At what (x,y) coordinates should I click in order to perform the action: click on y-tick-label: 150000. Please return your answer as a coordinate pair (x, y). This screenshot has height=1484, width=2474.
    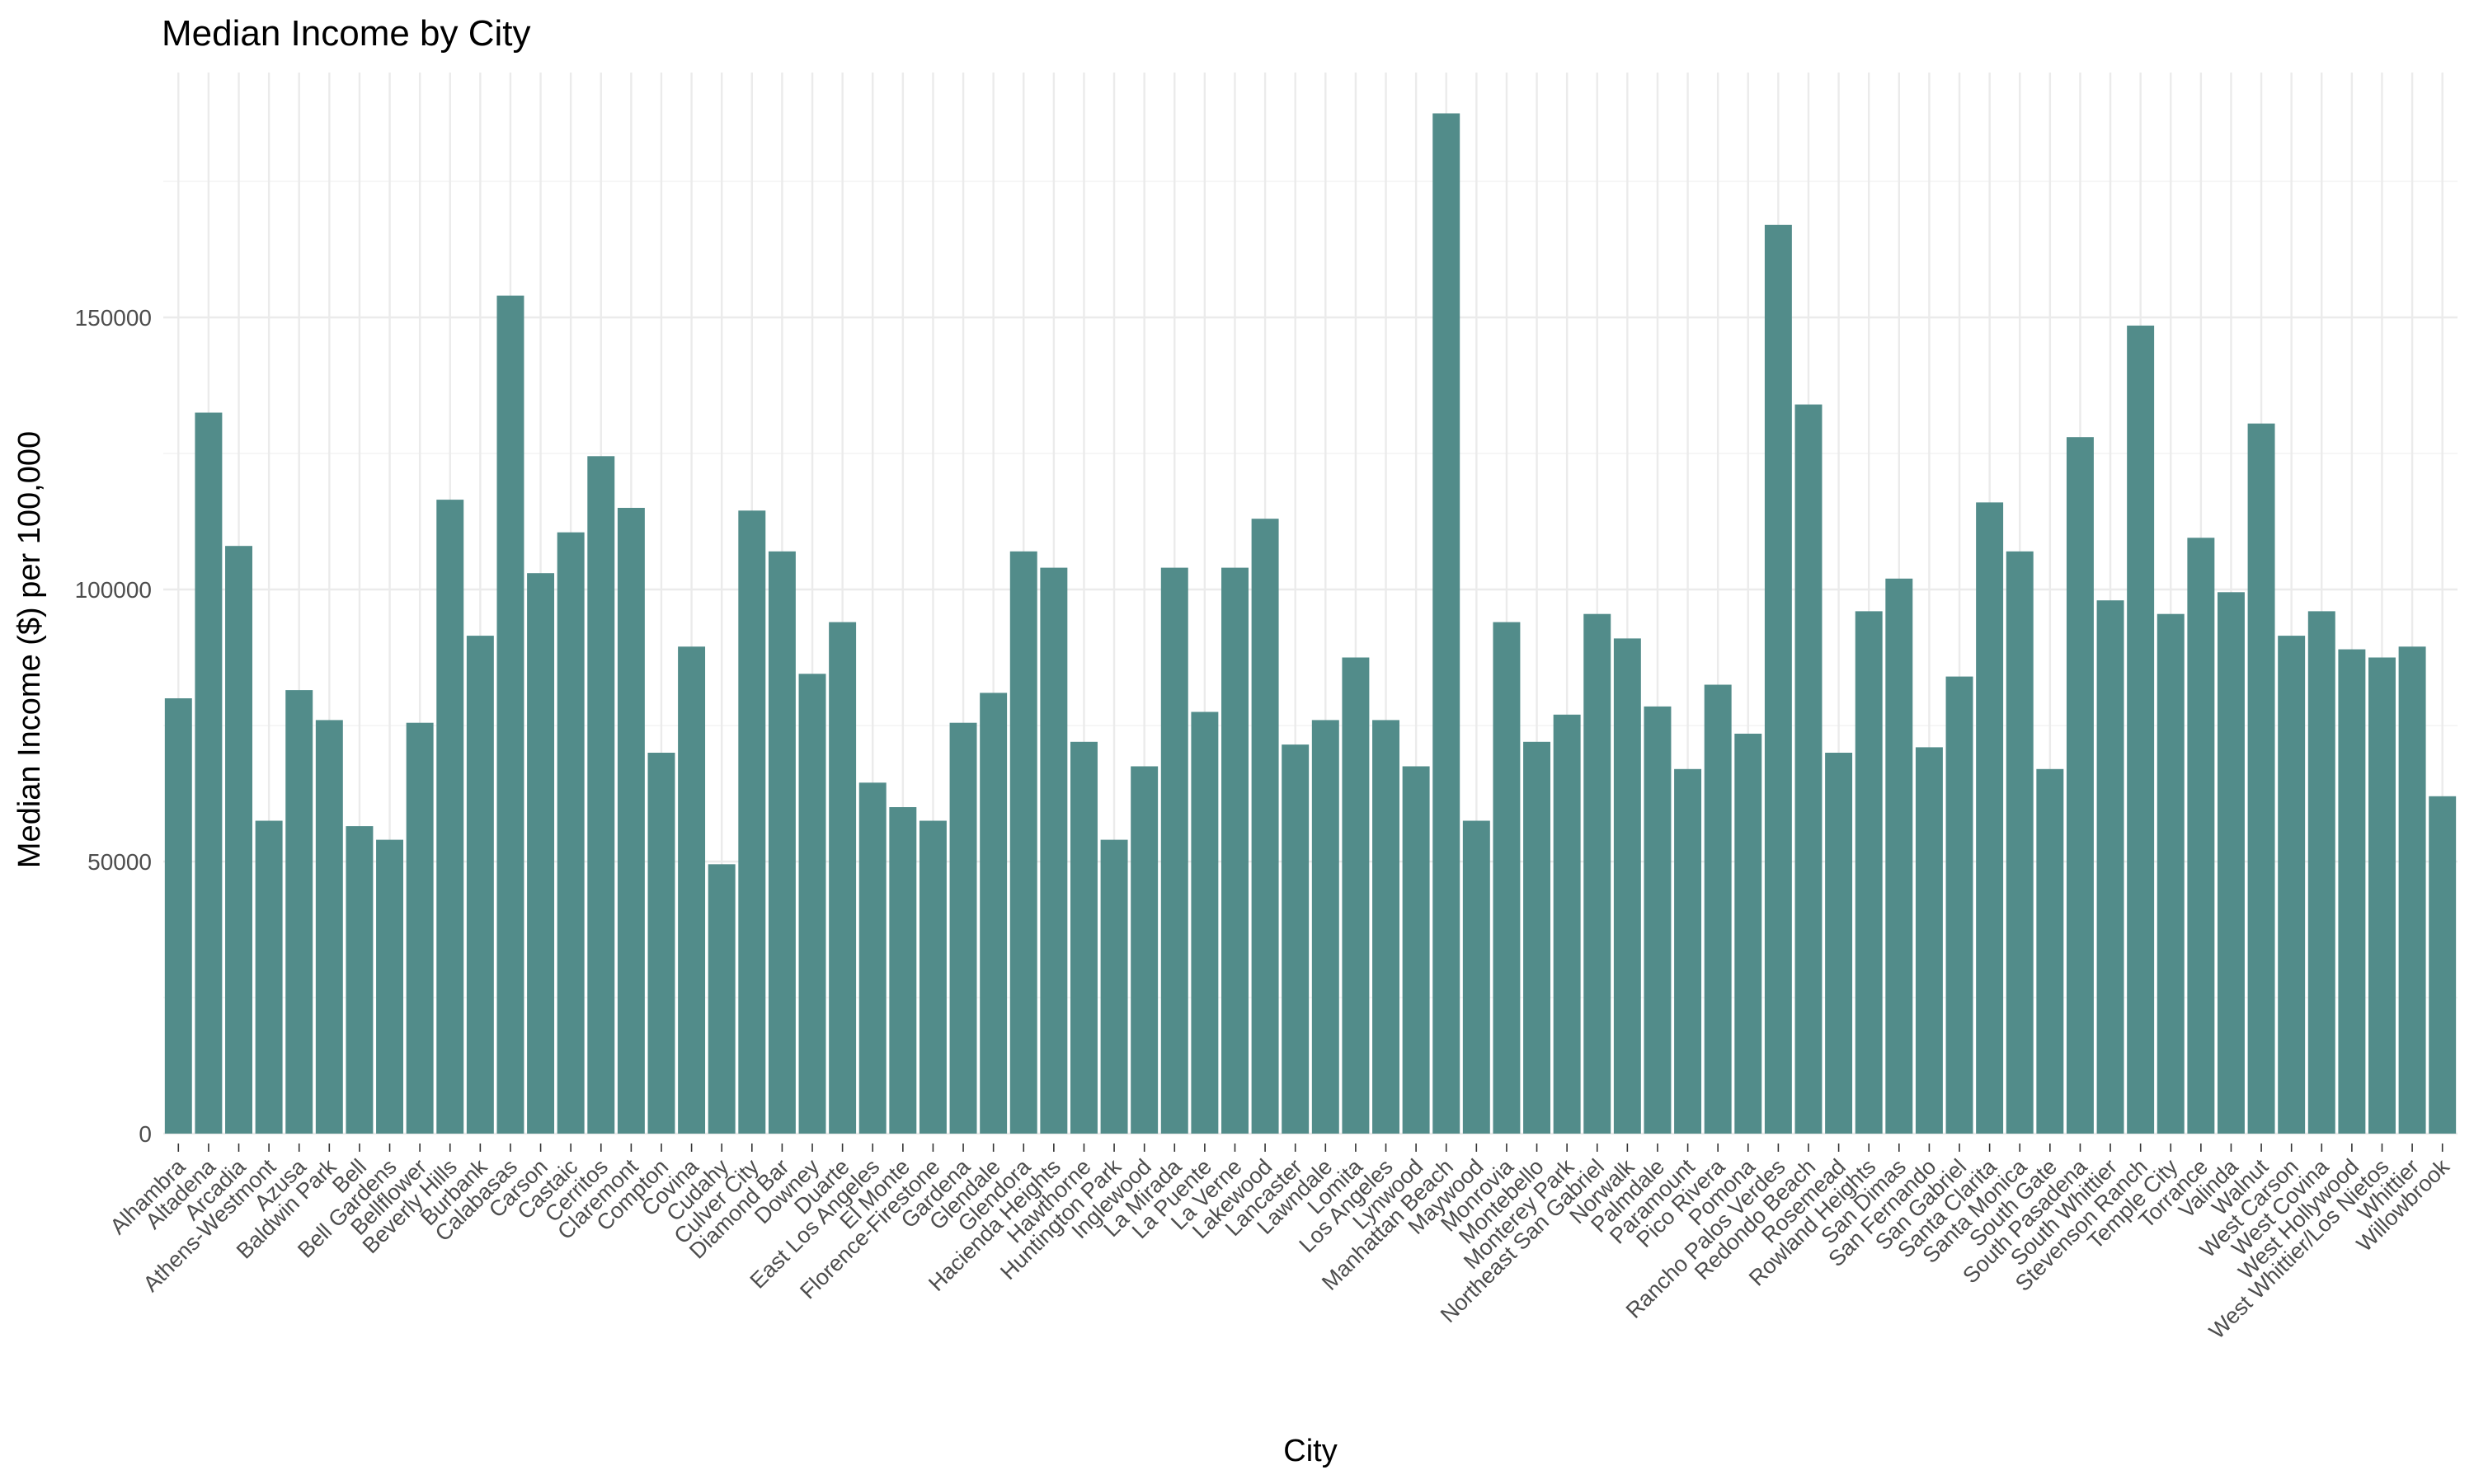
    Looking at the image, I should click on (113, 318).